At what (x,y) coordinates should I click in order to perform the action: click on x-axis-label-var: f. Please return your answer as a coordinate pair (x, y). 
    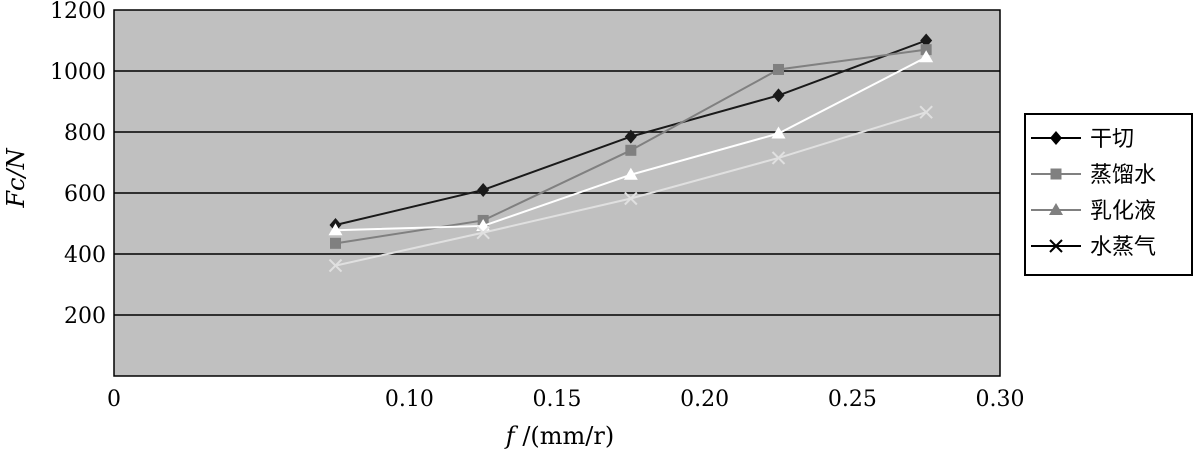
    Looking at the image, I should click on (513, 436).